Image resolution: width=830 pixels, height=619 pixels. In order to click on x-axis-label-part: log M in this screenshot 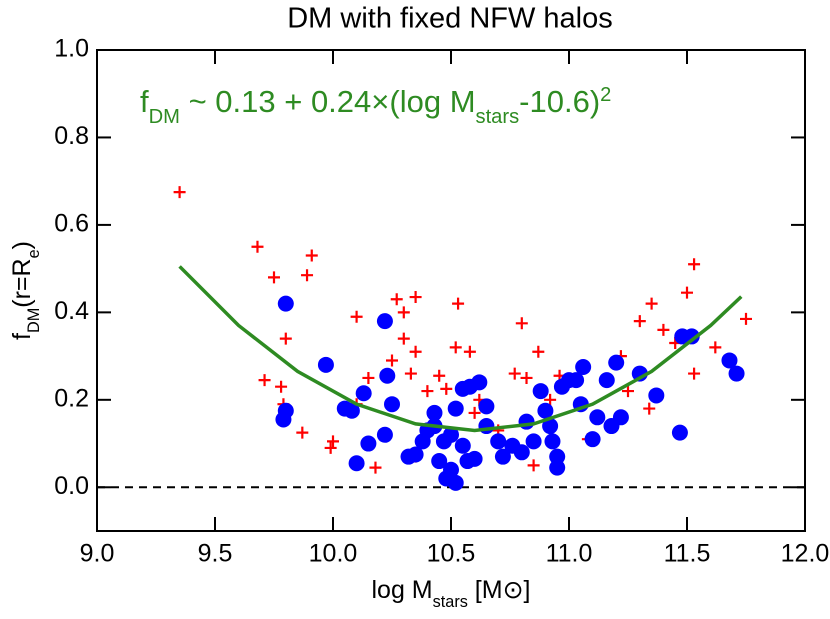, I will do `click(402, 590)`.